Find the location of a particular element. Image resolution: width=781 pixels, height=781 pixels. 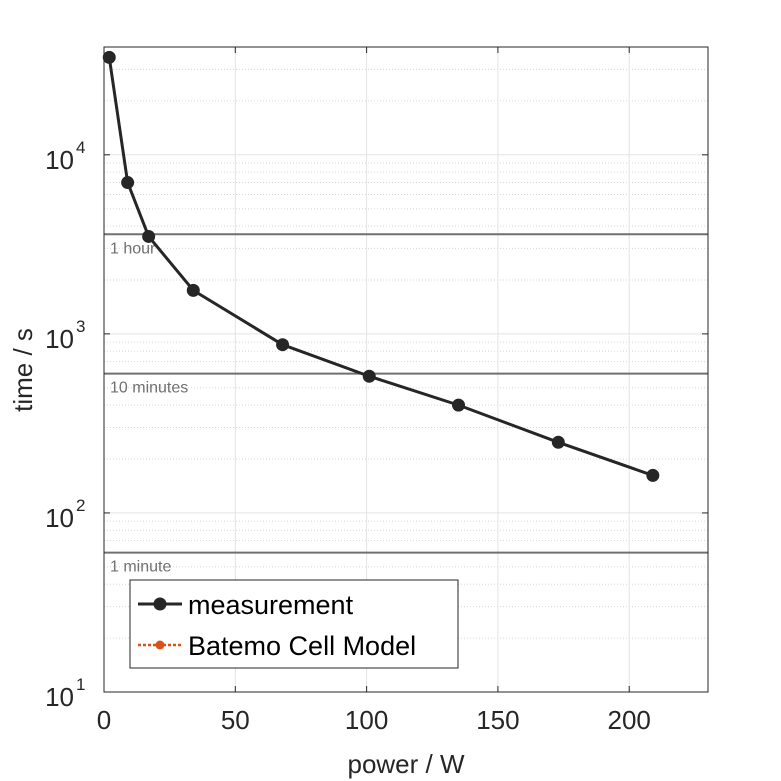

y-tick-label-exponent: 3 is located at coordinates (80, 326).